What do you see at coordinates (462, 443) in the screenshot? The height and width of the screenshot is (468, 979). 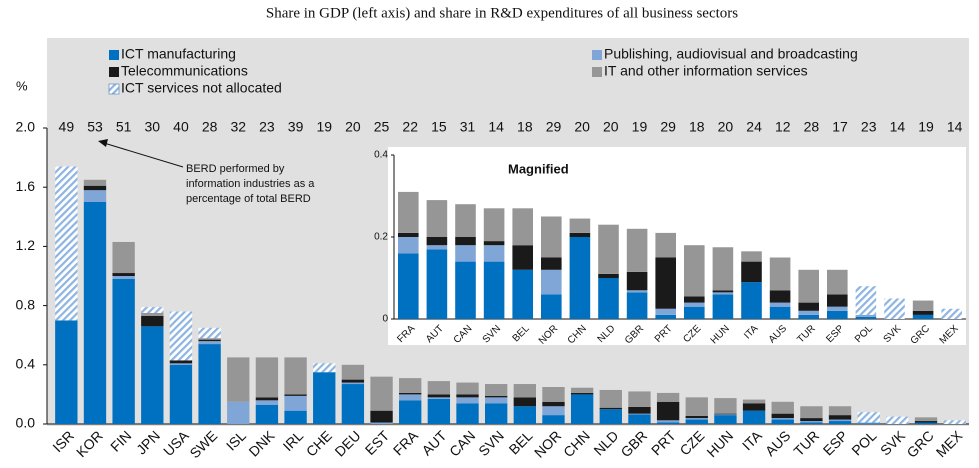 I see `x-tick-label: CAN` at bounding box center [462, 443].